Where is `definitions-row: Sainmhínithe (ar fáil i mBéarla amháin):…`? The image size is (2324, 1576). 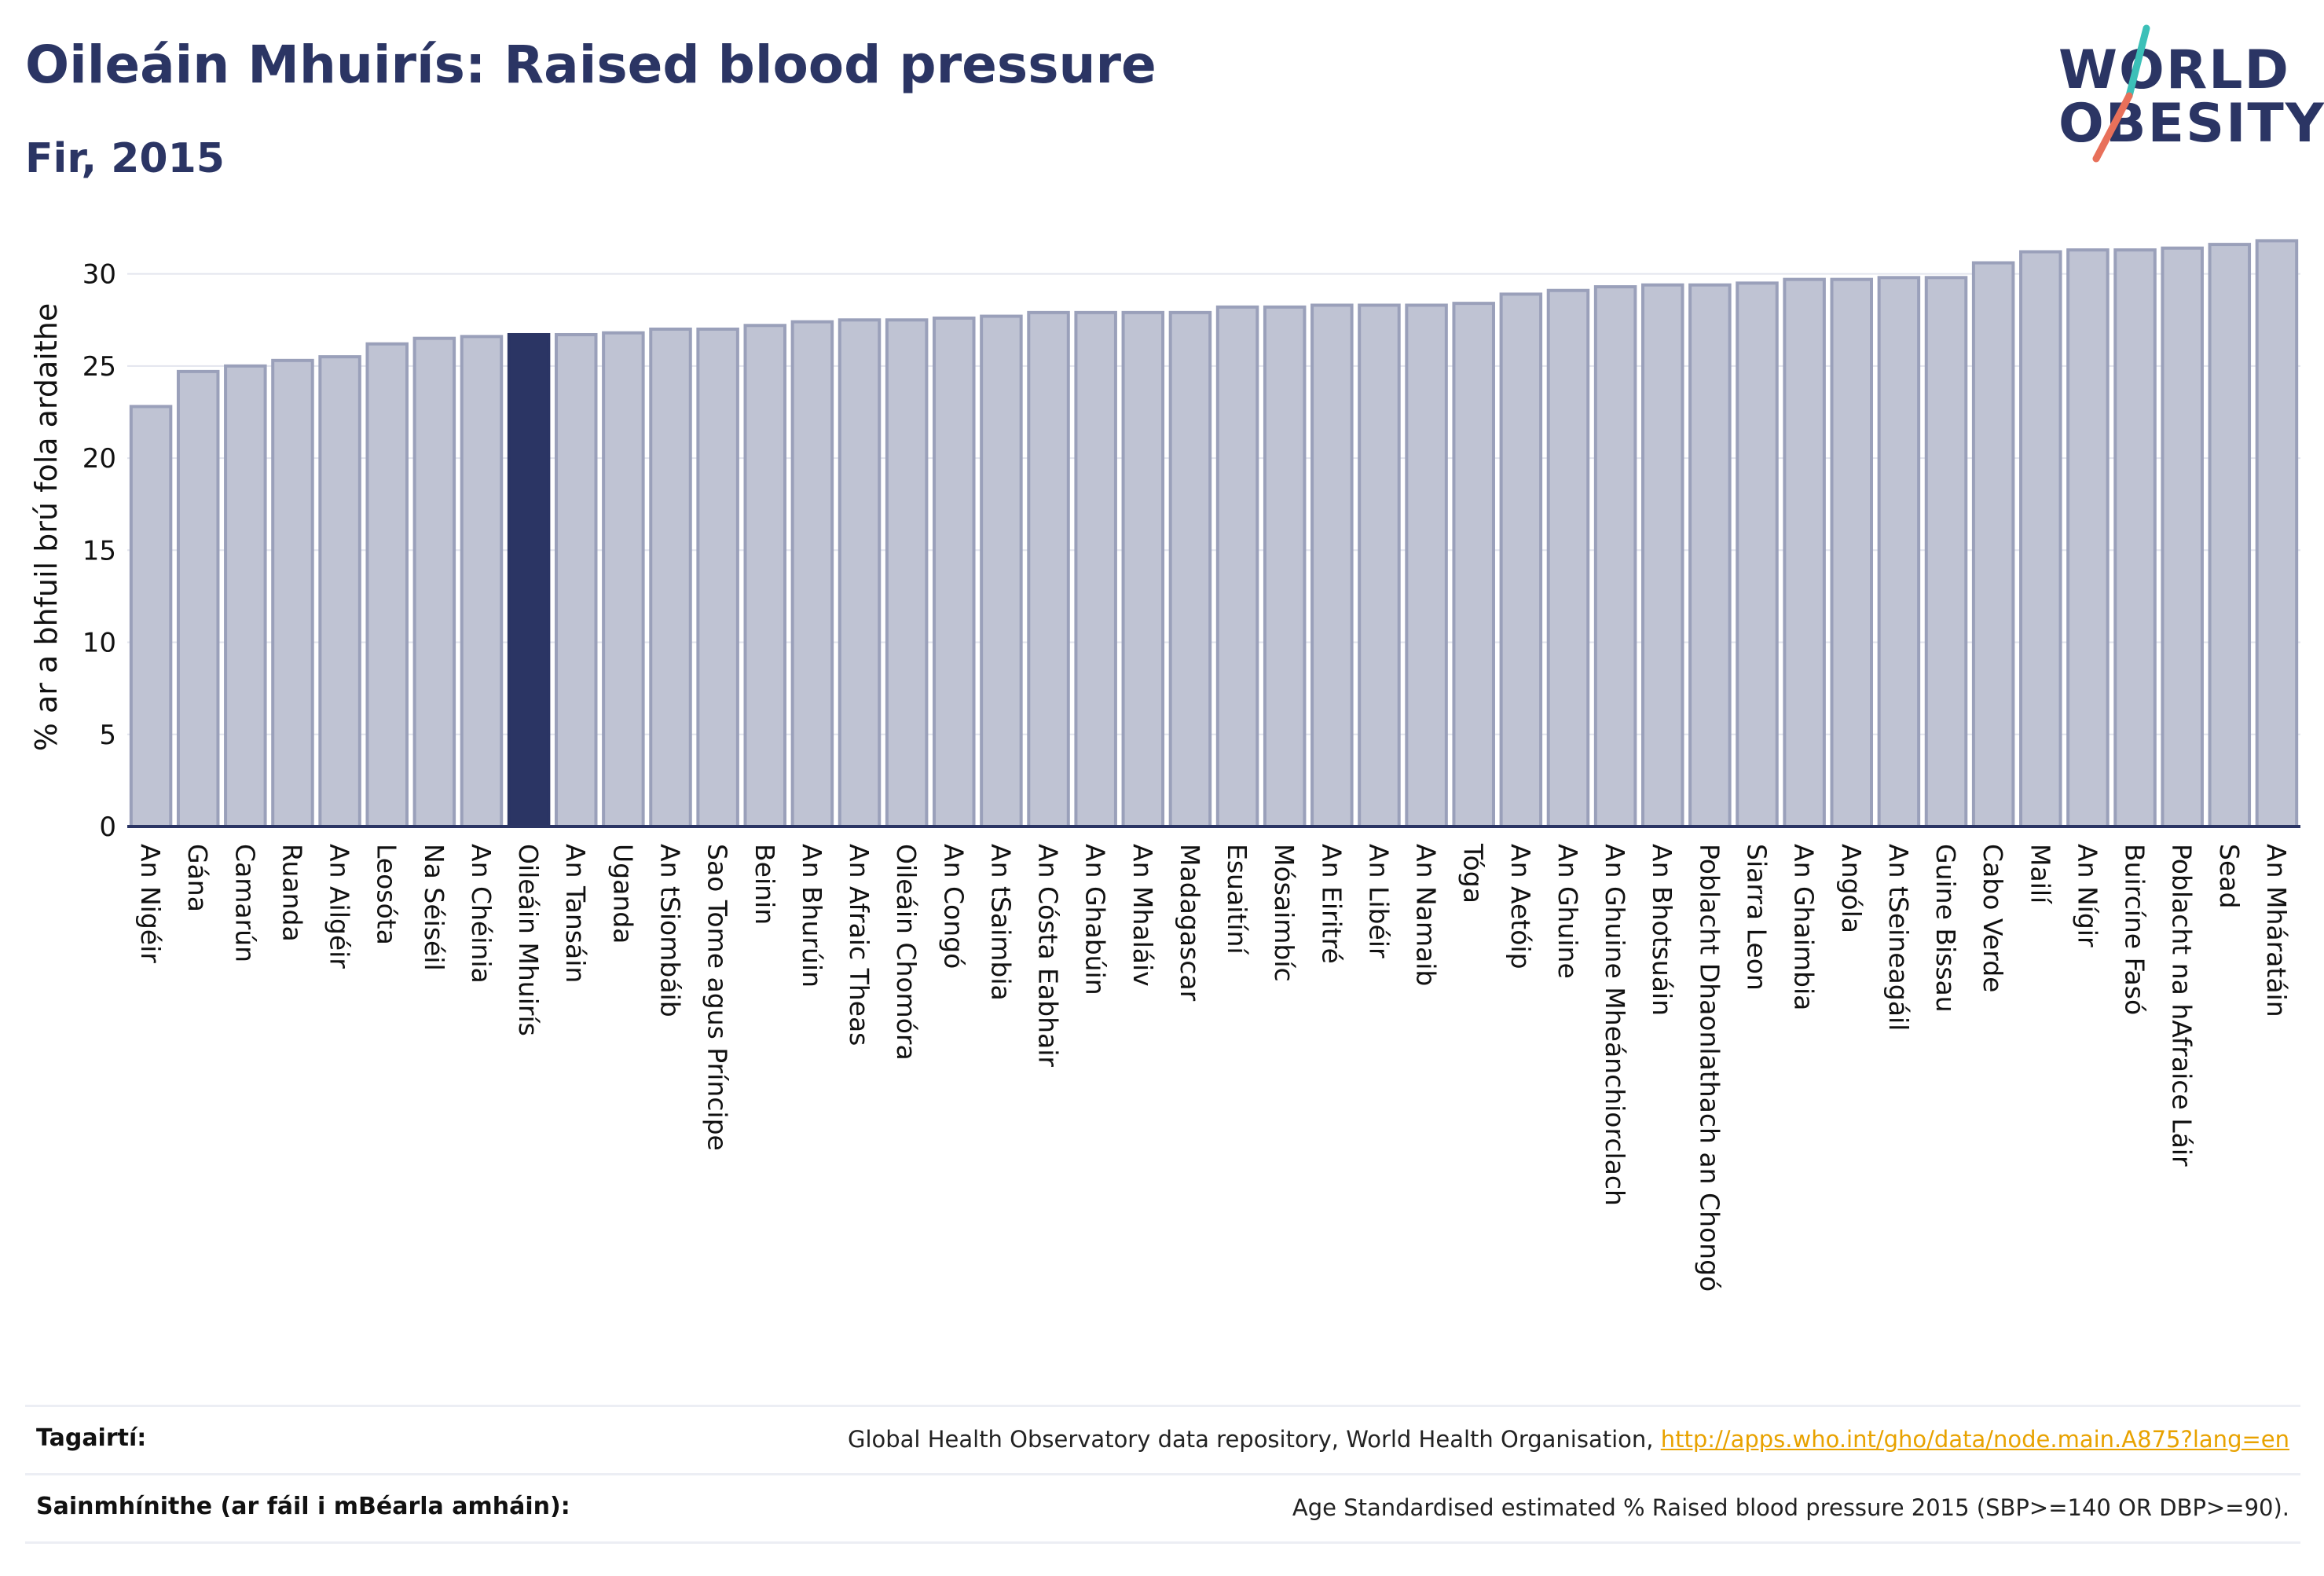
definitions-row: Sainmhínithe (ar fáil i mBéarla amháin):… is located at coordinates (1162, 1508).